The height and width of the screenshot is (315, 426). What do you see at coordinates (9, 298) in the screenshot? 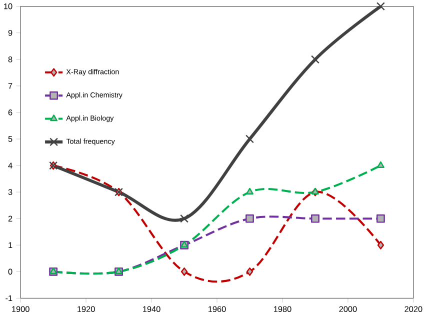
I see `y-tick-label: -1` at bounding box center [9, 298].